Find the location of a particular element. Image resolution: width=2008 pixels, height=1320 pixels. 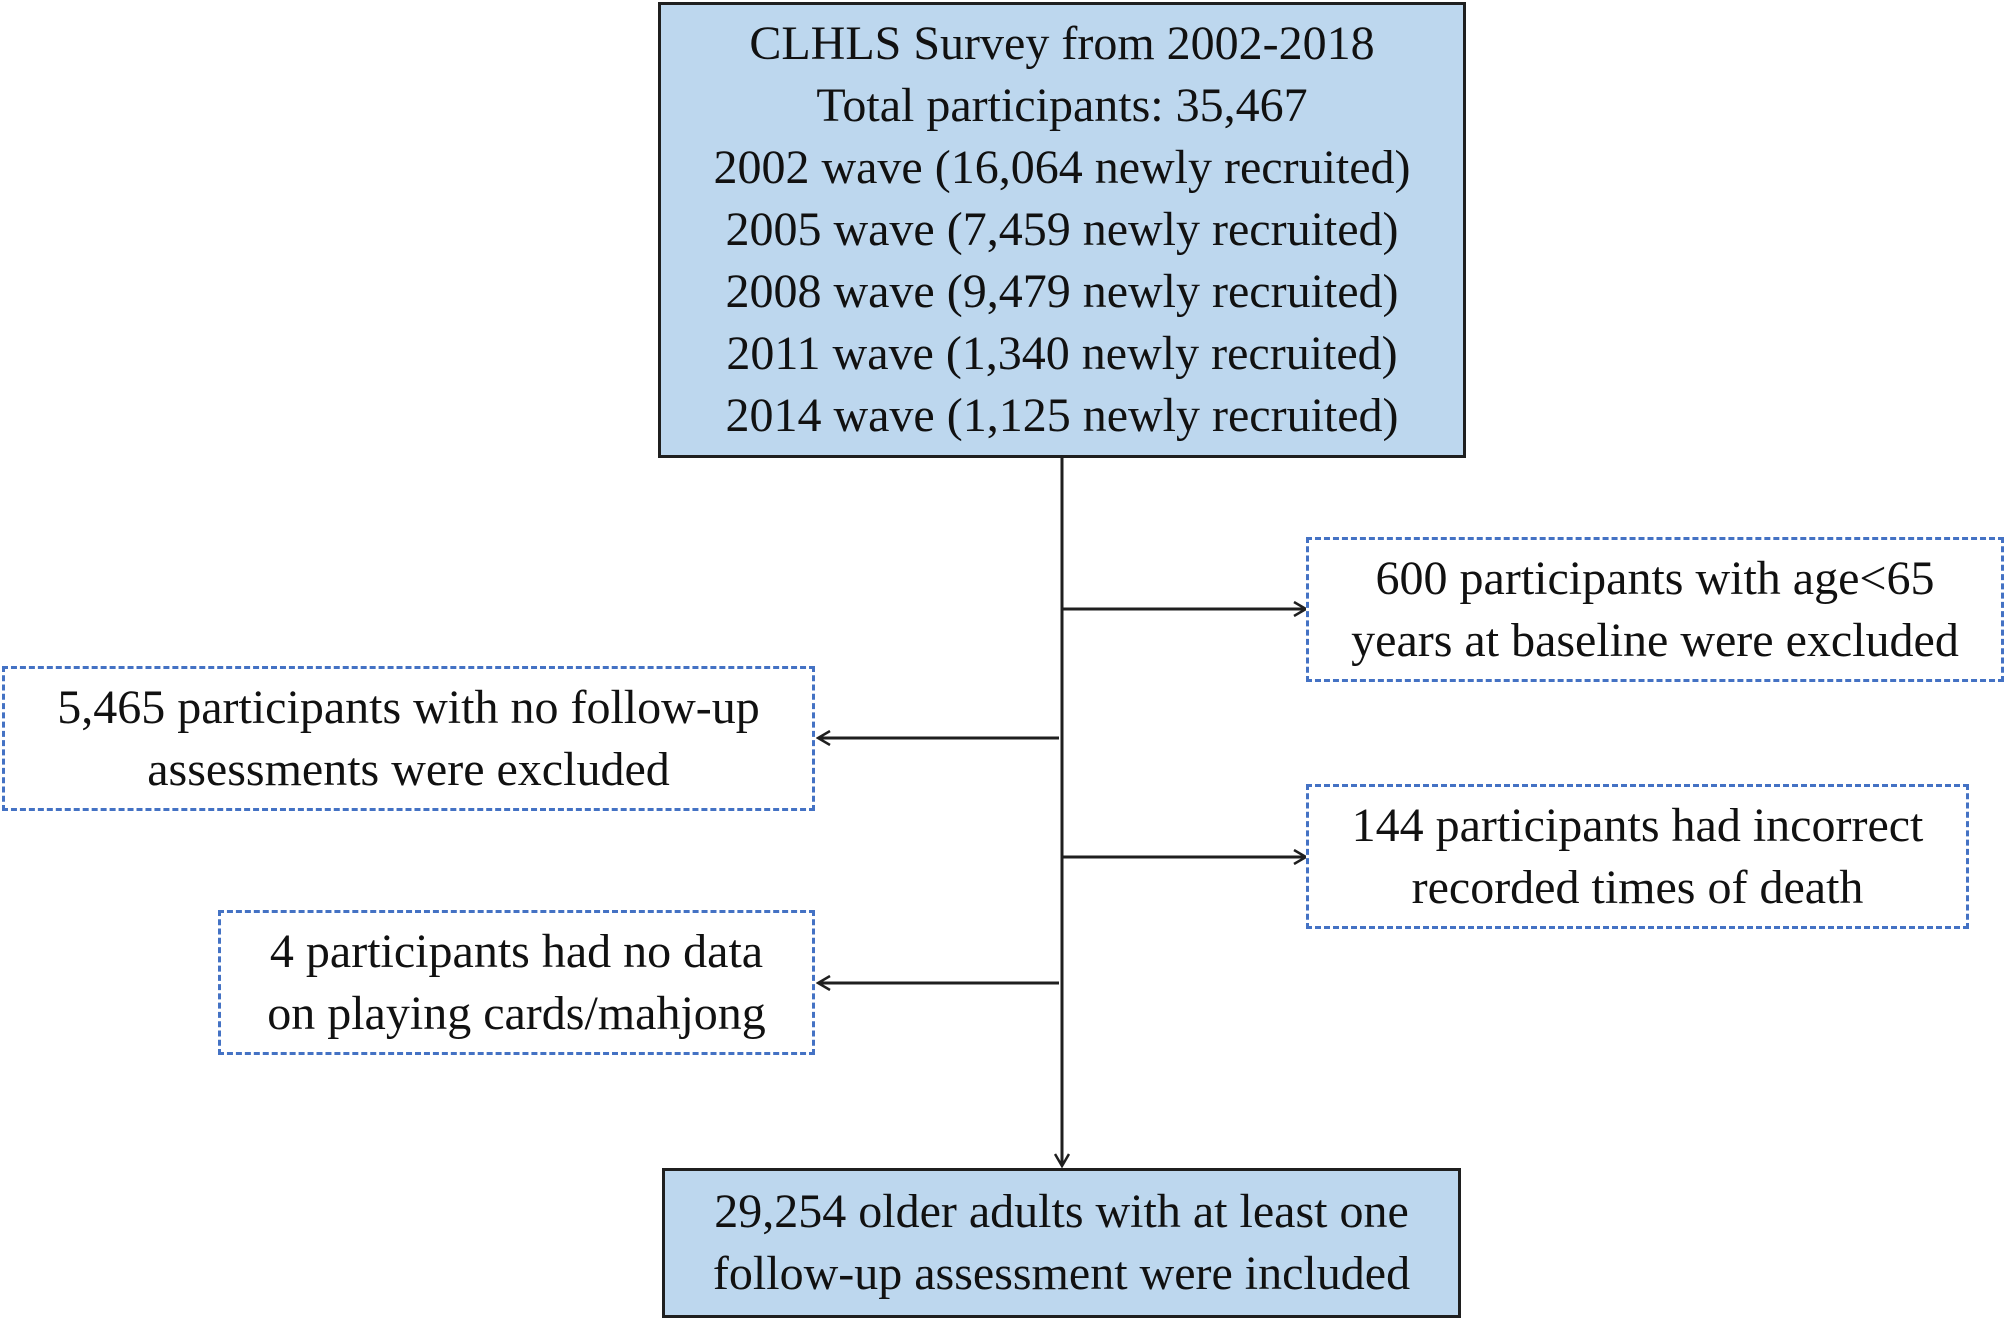

wave-2005: 2005 wave (7,459 newly recruited) is located at coordinates (1062, 229).